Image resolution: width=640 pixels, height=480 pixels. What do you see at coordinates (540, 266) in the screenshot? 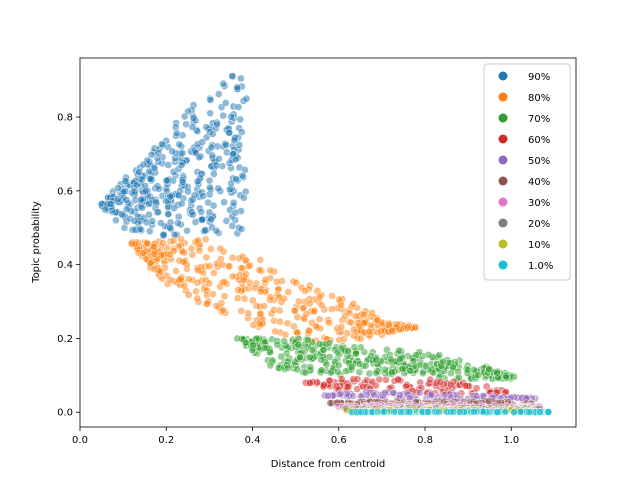
I see `legend-label: 1.0%` at bounding box center [540, 266].